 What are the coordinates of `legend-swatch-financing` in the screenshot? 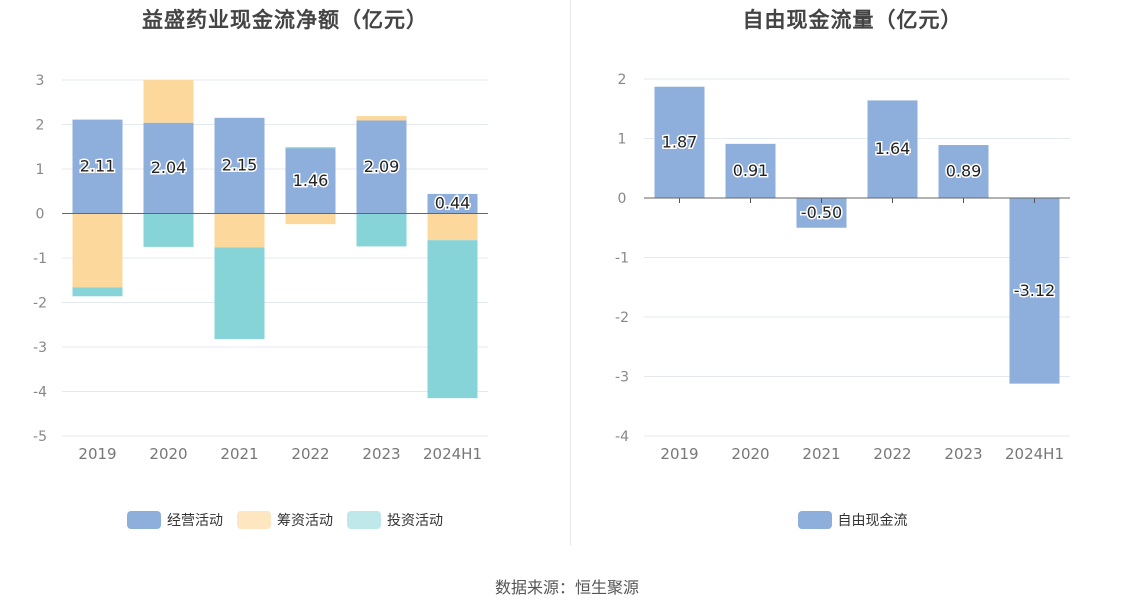 It's located at (254, 520).